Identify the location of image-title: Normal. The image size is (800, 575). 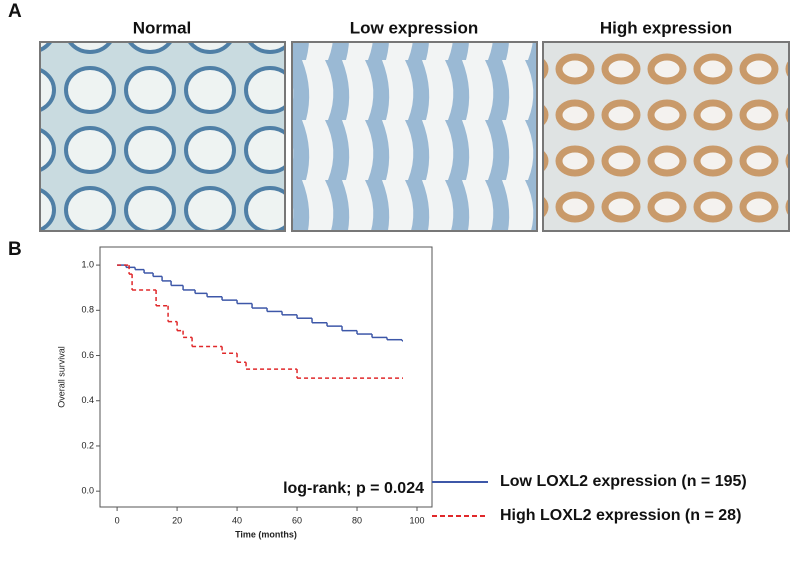
(162, 27).